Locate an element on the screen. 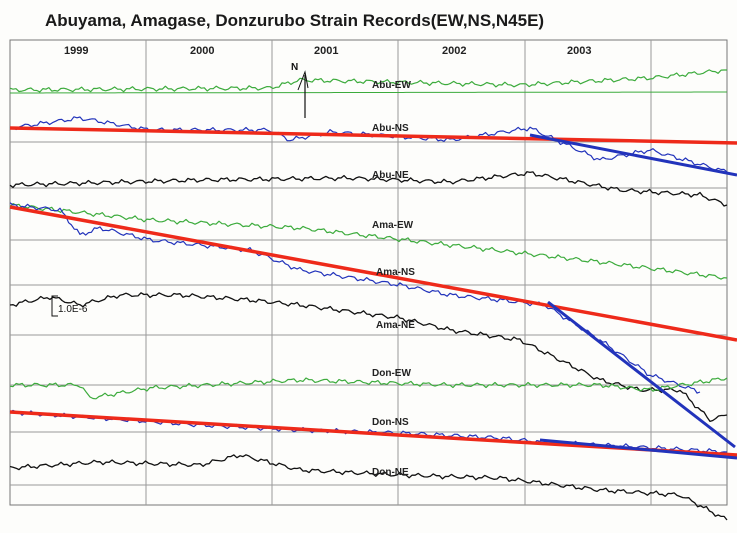 Image resolution: width=737 pixels, height=538 pixels. year-label: 2003 is located at coordinates (579, 51).